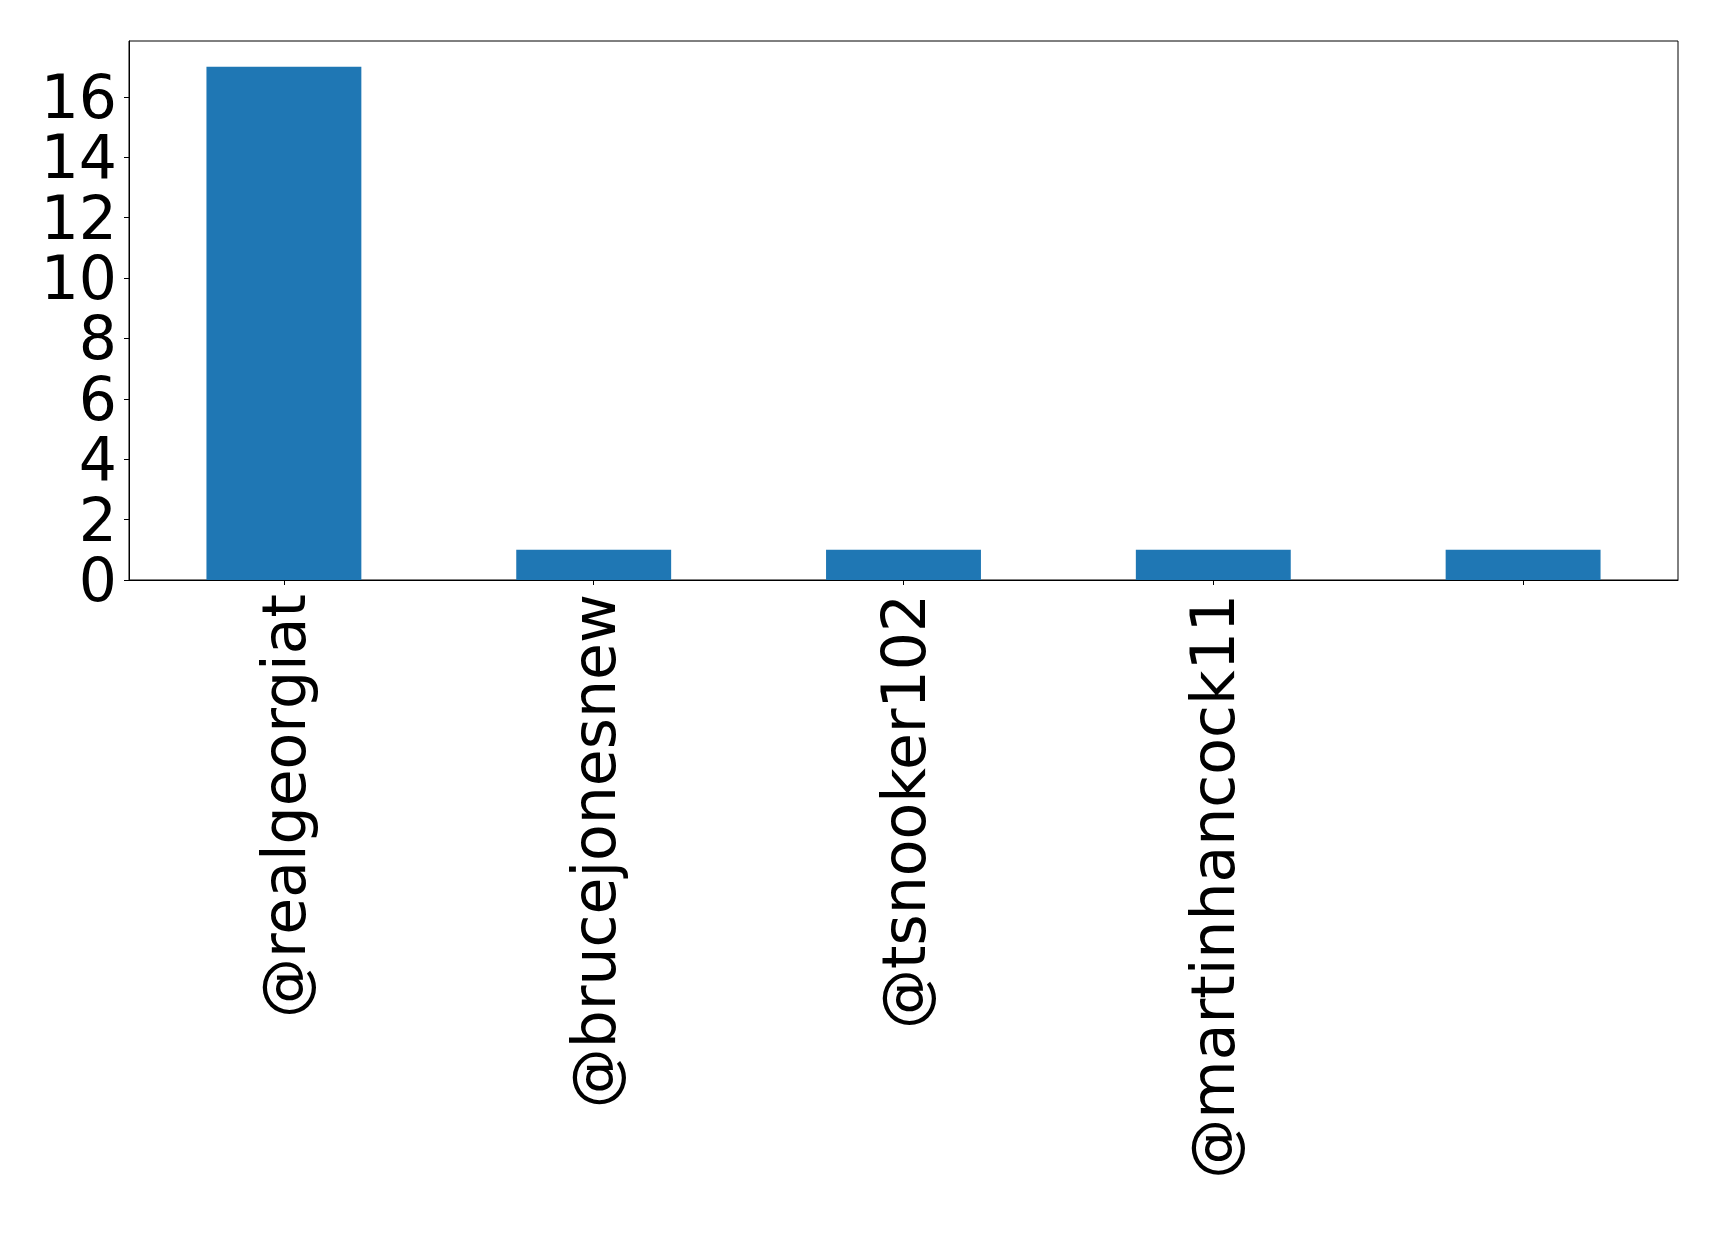  Describe the element at coordinates (1213, 886) in the screenshot. I see `x-tick-label: @martinhancock11` at that location.